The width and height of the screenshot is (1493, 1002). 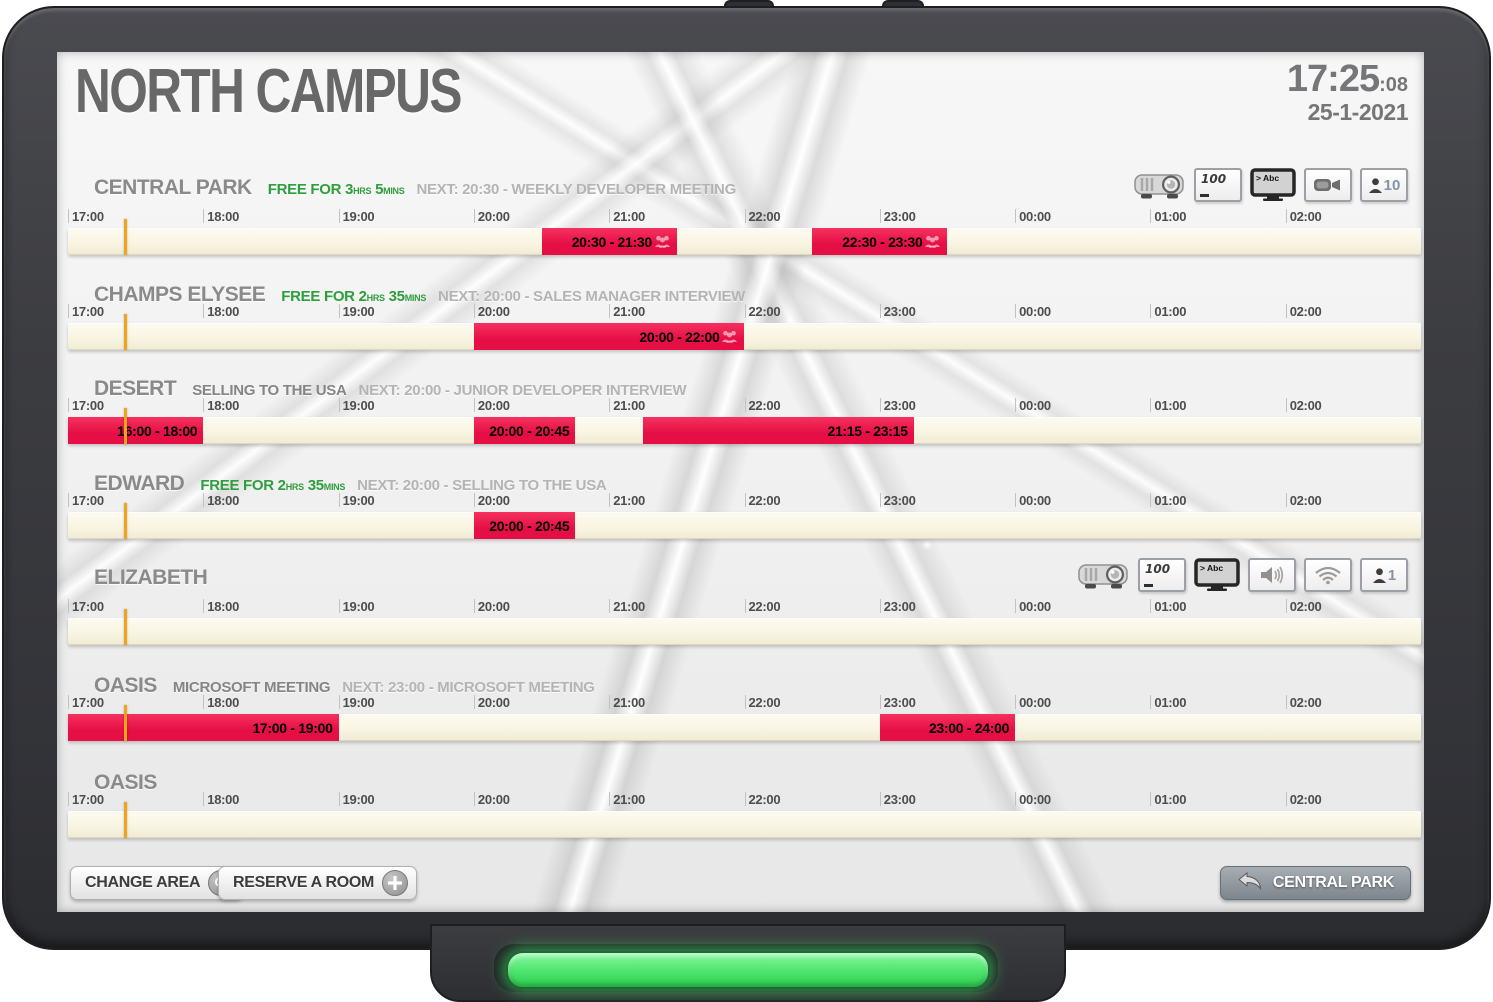 I want to click on next-meeting: NEXT: 20:30 - WEEKLY DEVELOPER MEETING, so click(x=576, y=189).